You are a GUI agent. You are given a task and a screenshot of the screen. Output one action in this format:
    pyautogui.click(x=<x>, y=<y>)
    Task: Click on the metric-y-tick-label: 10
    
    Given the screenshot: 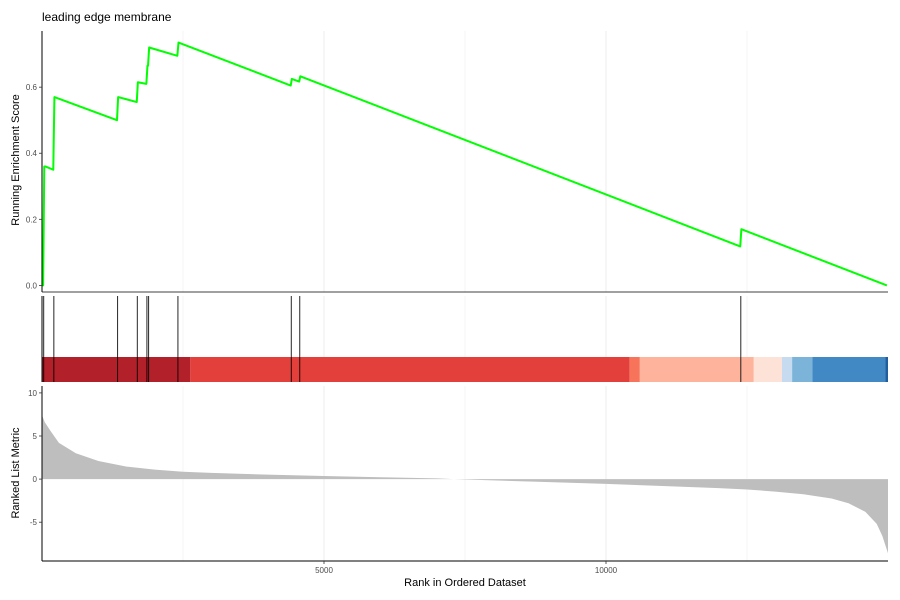 What is the action you would take?
    pyautogui.click(x=32, y=393)
    